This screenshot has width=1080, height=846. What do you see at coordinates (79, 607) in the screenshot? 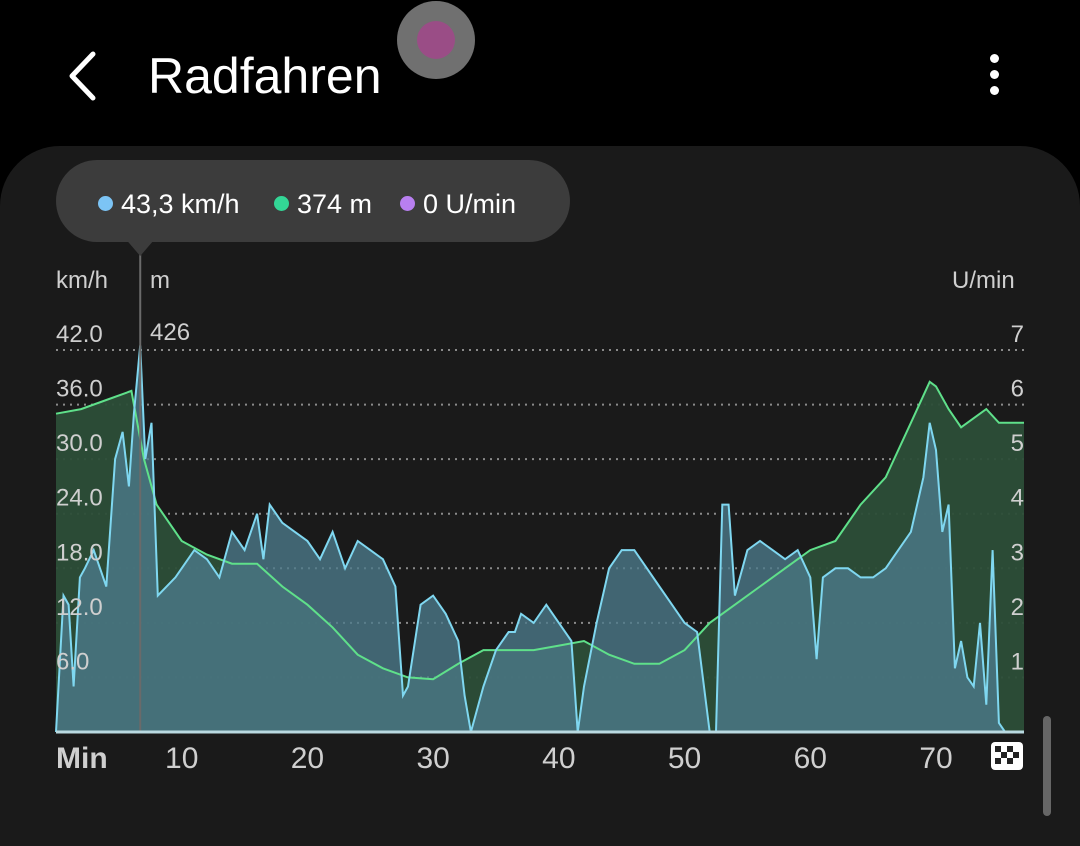
I see `left-axis-tick: 12.0` at bounding box center [79, 607].